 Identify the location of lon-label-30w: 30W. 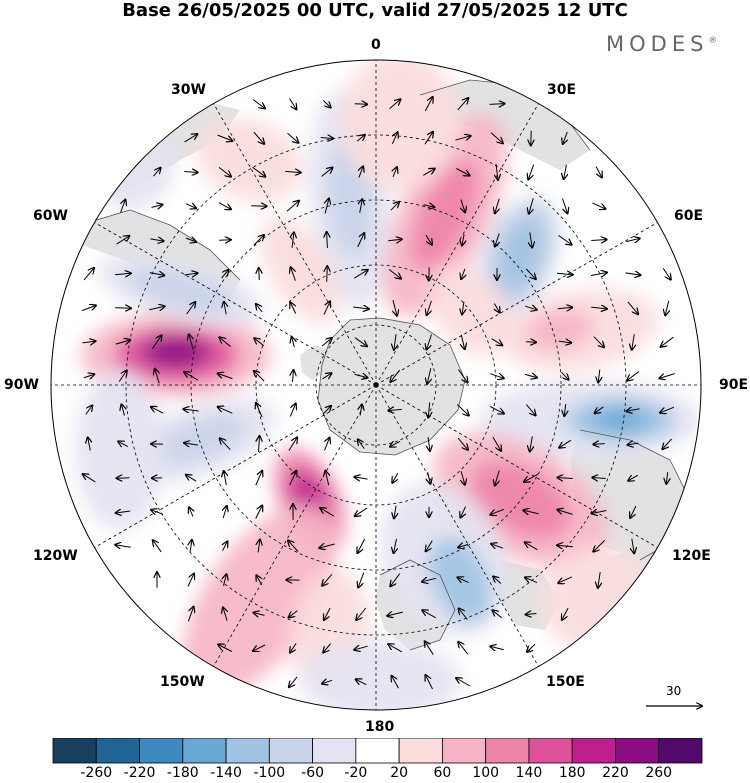
(188, 90).